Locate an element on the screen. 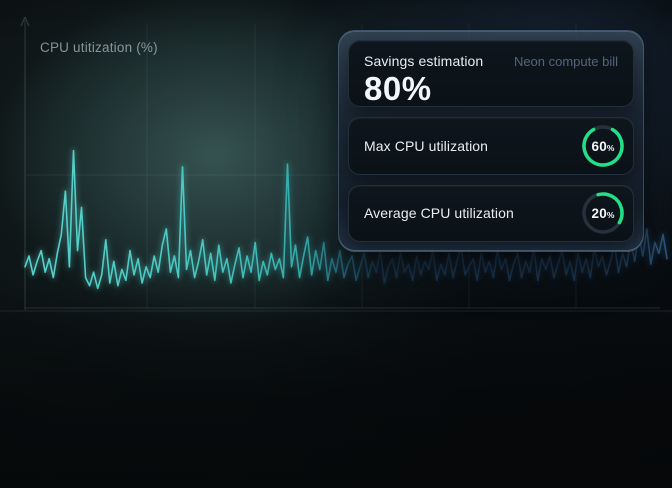 The width and height of the screenshot is (672, 488). max-cpu-ring-value: 60% is located at coordinates (603, 146).